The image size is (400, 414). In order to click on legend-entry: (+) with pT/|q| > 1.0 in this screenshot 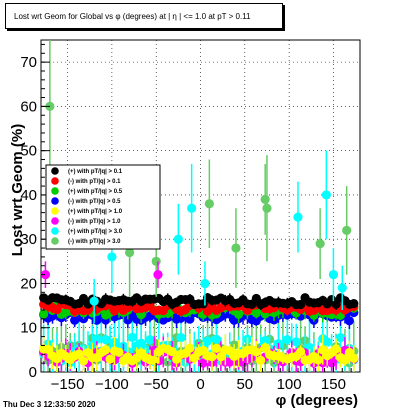, I will do `click(95, 212)`.